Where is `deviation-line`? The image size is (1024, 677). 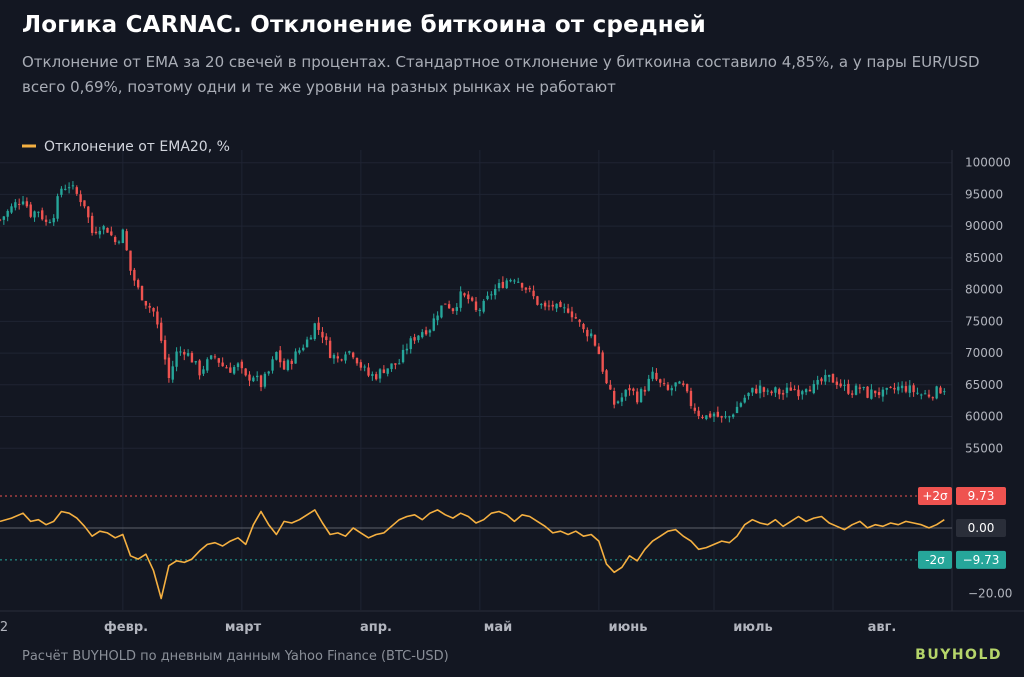 deviation-line is located at coordinates (472, 554).